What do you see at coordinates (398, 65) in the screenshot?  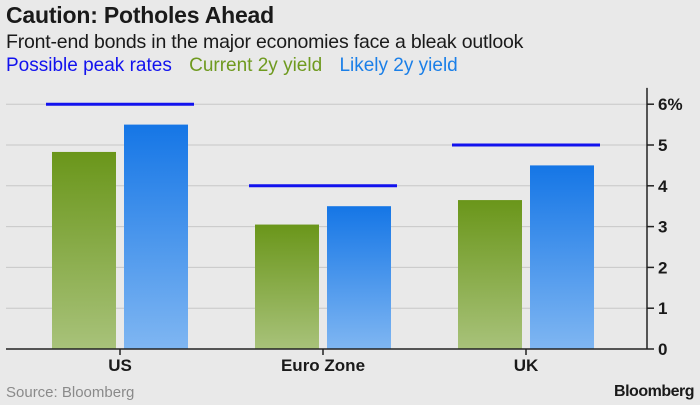 I see `legend-likely-yield: Likely 2y yield` at bounding box center [398, 65].